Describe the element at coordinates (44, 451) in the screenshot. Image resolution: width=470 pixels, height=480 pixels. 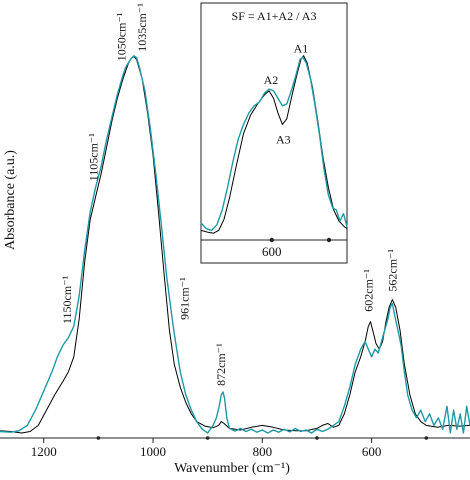
I see `x-tick-label-1200: 1200` at that location.